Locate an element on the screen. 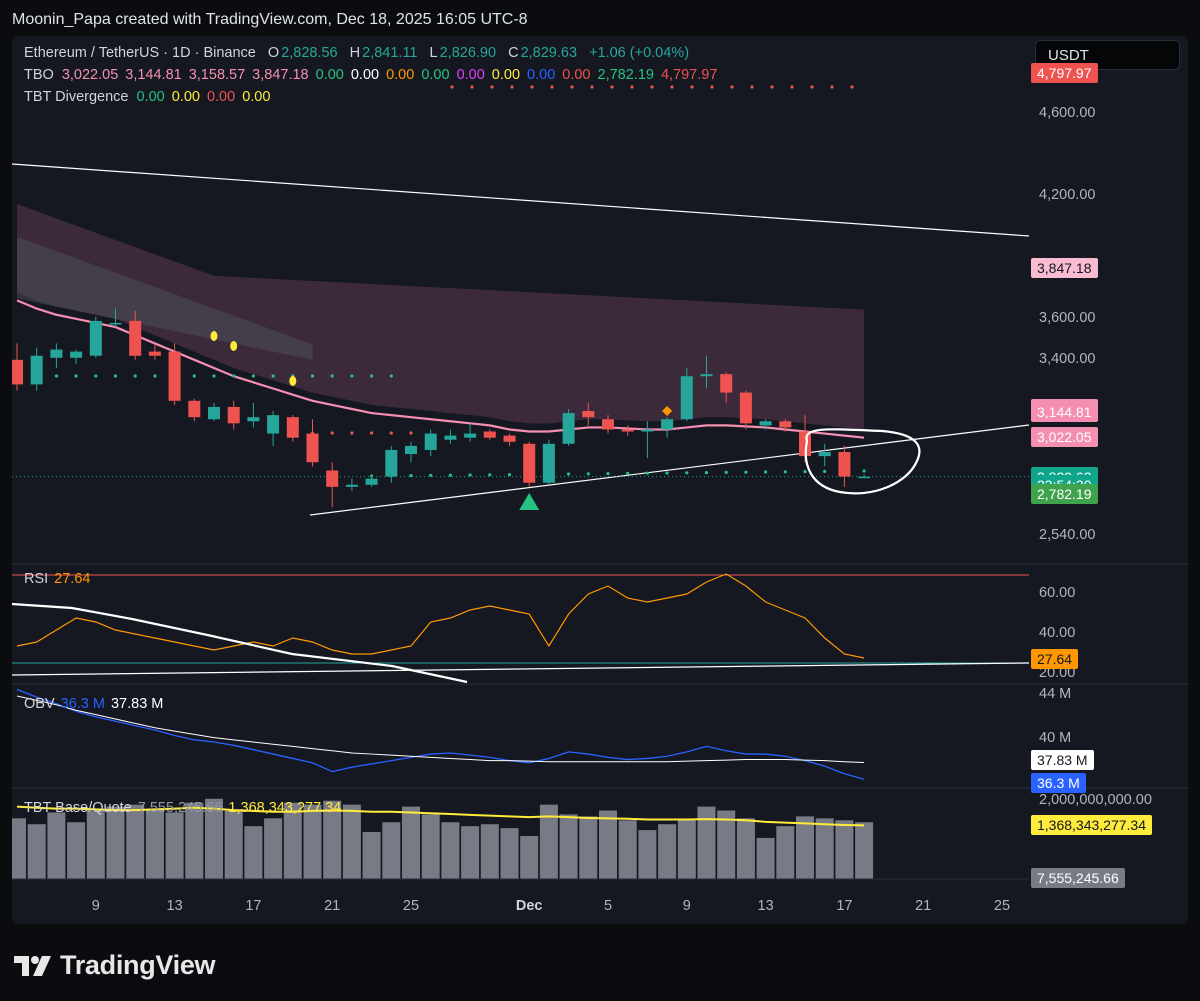 This screenshot has width=1200, height=1001. obv-ma-line is located at coordinates (440, 729).